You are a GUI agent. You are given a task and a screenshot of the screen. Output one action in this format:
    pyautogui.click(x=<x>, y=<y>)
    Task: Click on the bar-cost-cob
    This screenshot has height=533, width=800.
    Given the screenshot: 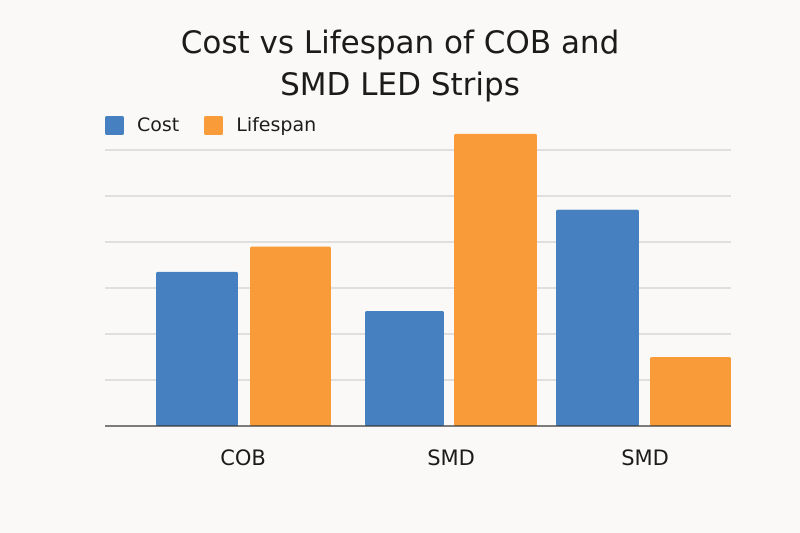 What is the action you would take?
    pyautogui.click(x=197, y=348)
    